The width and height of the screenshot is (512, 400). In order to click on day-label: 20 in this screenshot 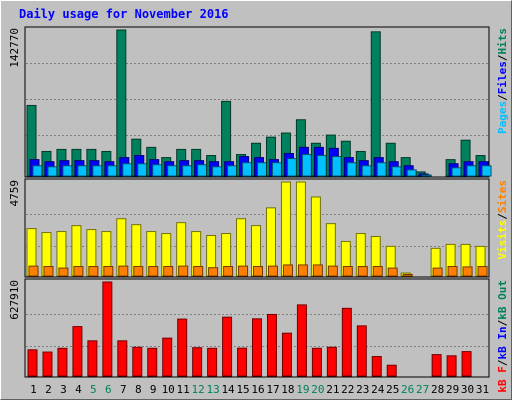, I will do `click(317, 389)`.